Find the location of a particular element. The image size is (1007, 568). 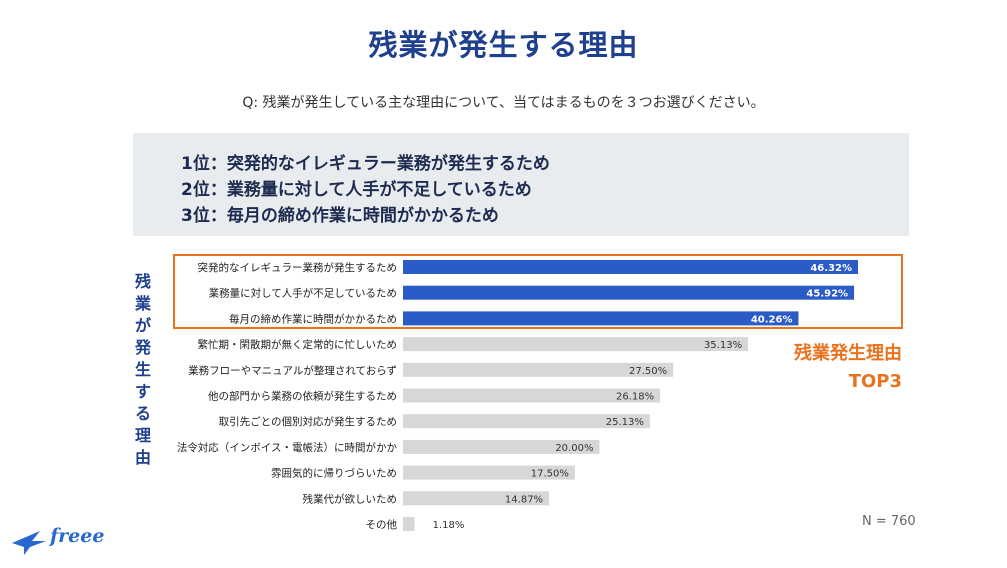

rank-1-text: 1位：突発的なイレギュラー業務が発生するため is located at coordinates (365, 164).